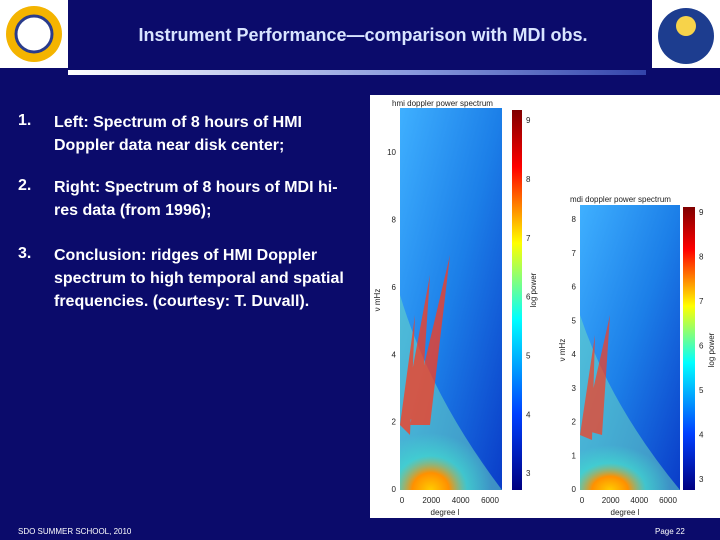 This screenshot has width=720, height=540. Describe the element at coordinates (25, 120) in the screenshot. I see `item-number: 1.` at that location.